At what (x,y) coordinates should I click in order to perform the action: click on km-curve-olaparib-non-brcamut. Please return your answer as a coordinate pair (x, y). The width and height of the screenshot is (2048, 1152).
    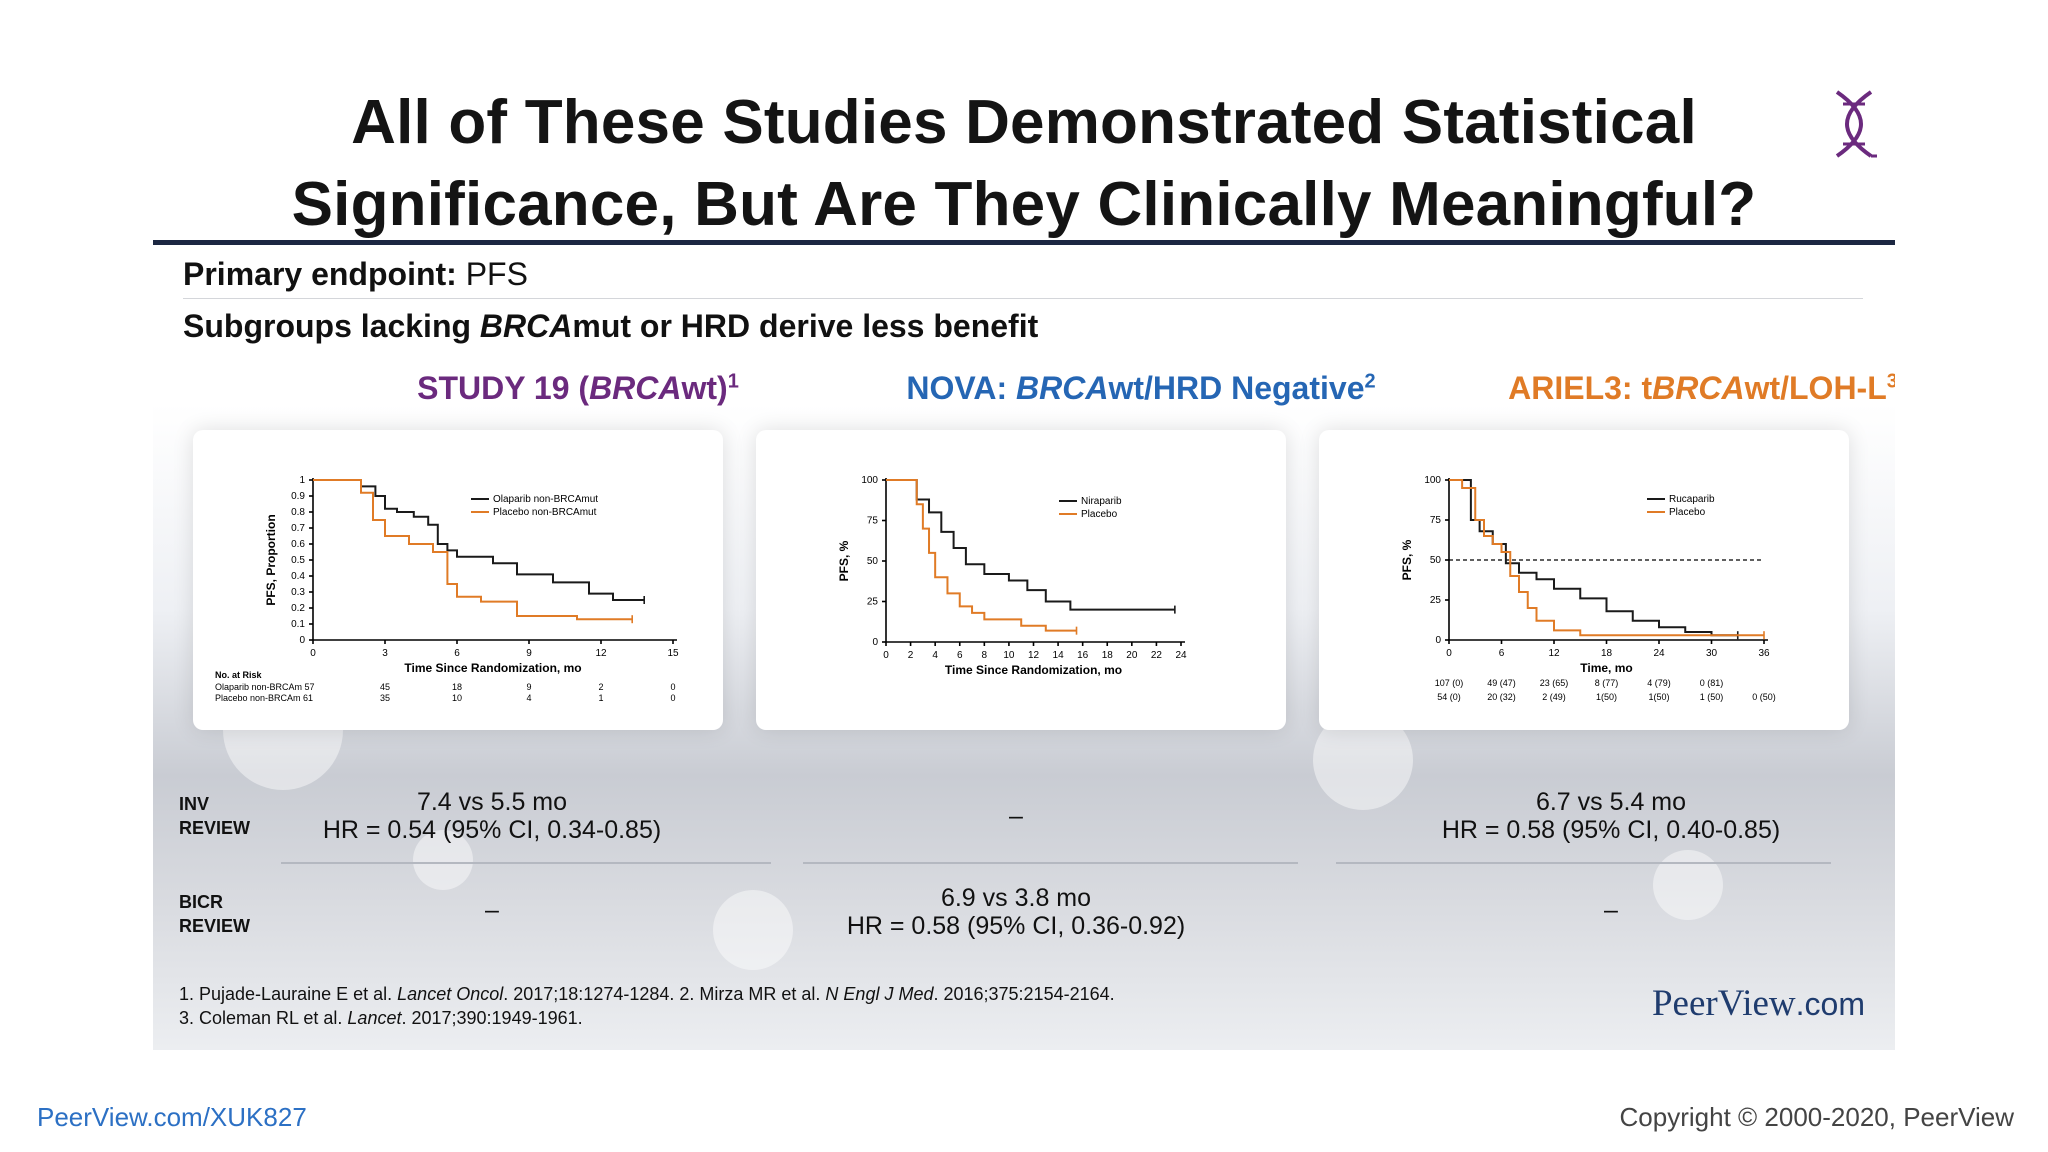
    Looking at the image, I should click on (479, 540).